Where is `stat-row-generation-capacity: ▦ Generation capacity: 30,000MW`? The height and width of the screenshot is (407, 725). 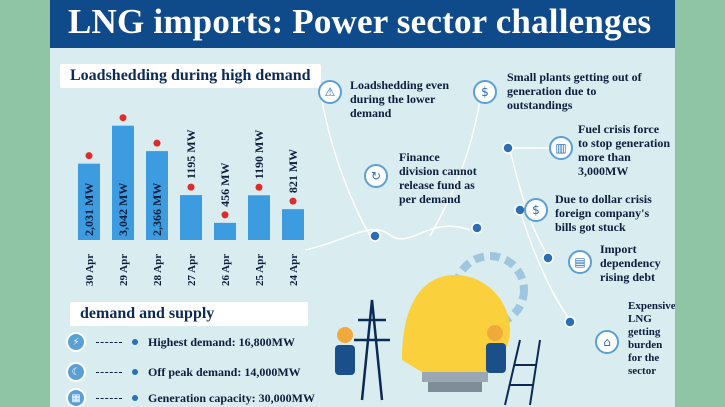 stat-row-generation-capacity: ▦ Generation capacity: 30,000MW is located at coordinates (190, 397).